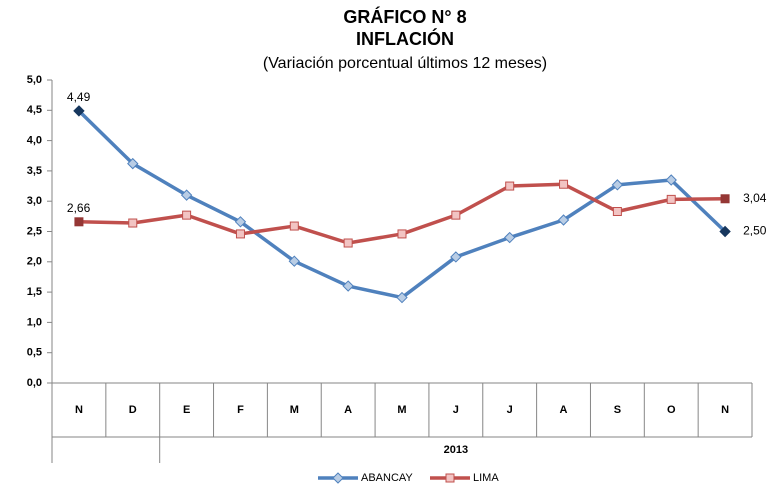 The height and width of the screenshot is (490, 774). Describe the element at coordinates (133, 410) in the screenshot. I see `x-tick-label: D` at that location.